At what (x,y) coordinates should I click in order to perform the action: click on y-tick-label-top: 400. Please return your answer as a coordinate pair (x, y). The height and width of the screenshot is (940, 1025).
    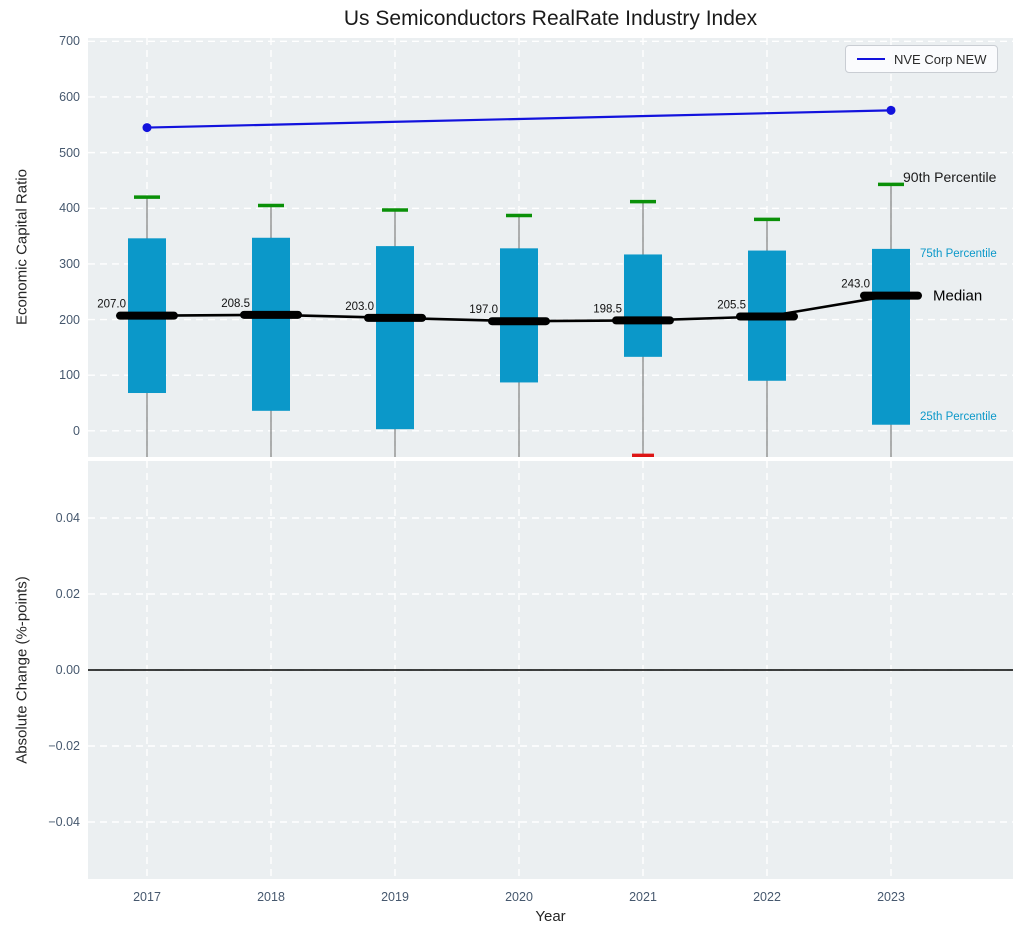
    Looking at the image, I should click on (69, 208).